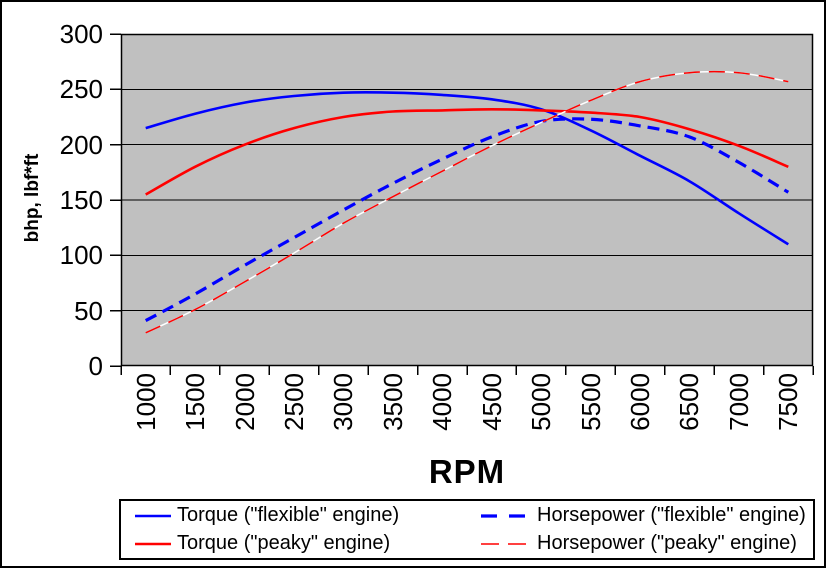  Describe the element at coordinates (442, 402) in the screenshot. I see `x-tick-label: 4000` at that location.